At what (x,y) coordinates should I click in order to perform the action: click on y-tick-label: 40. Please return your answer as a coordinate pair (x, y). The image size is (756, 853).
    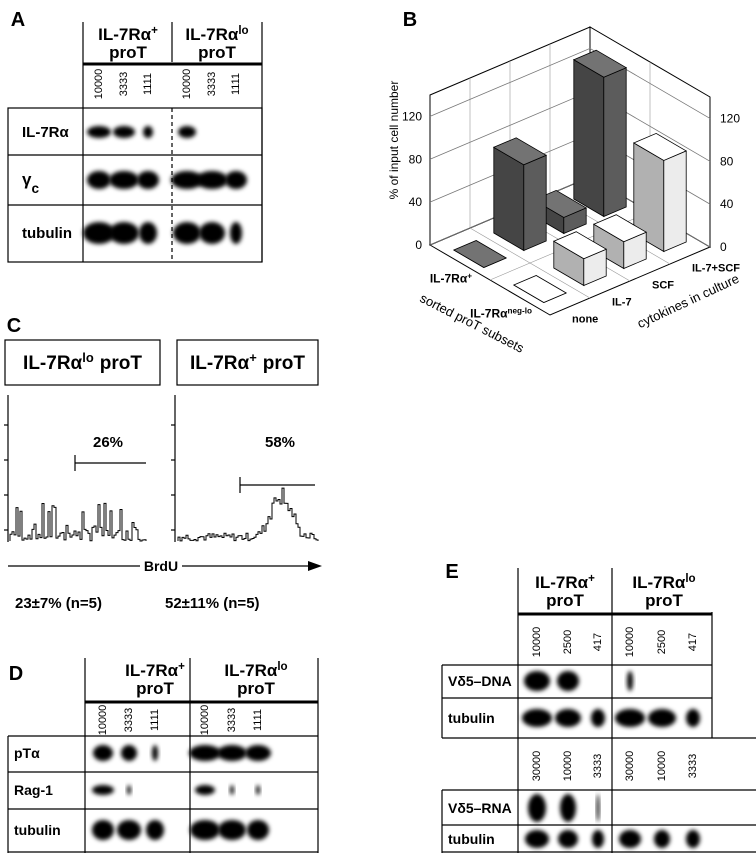
    Looking at the image, I should click on (416, 202).